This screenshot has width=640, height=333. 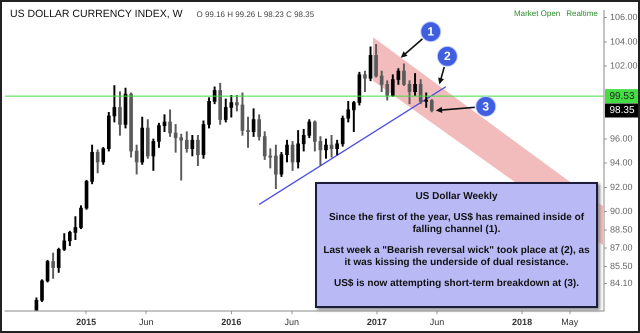 What do you see at coordinates (430, 31) in the screenshot?
I see `annotation: 1` at bounding box center [430, 31].